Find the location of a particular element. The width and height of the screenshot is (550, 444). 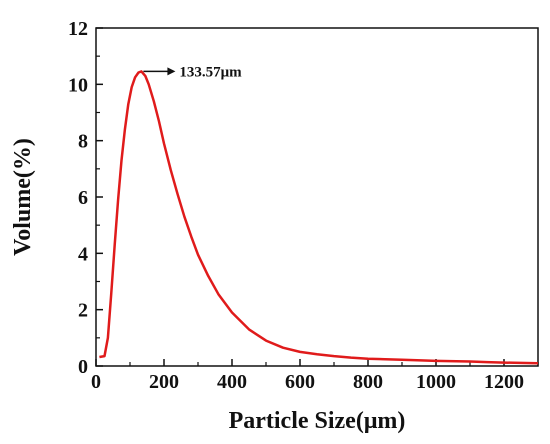

y-tick-label: 2 is located at coordinates (83, 311).